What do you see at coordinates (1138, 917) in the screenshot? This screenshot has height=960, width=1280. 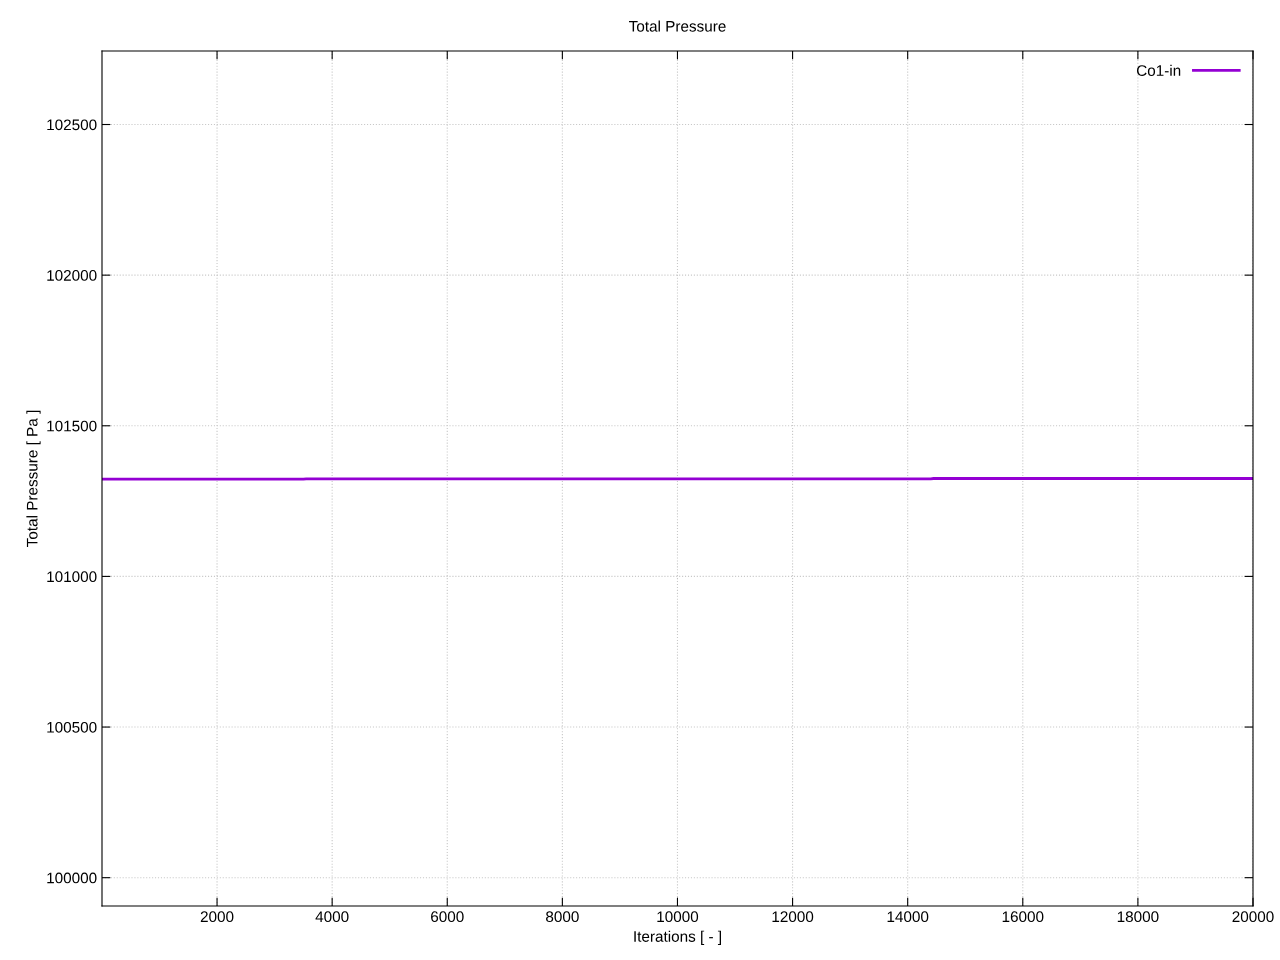 I see `x-tick-label: 18000` at bounding box center [1138, 917].